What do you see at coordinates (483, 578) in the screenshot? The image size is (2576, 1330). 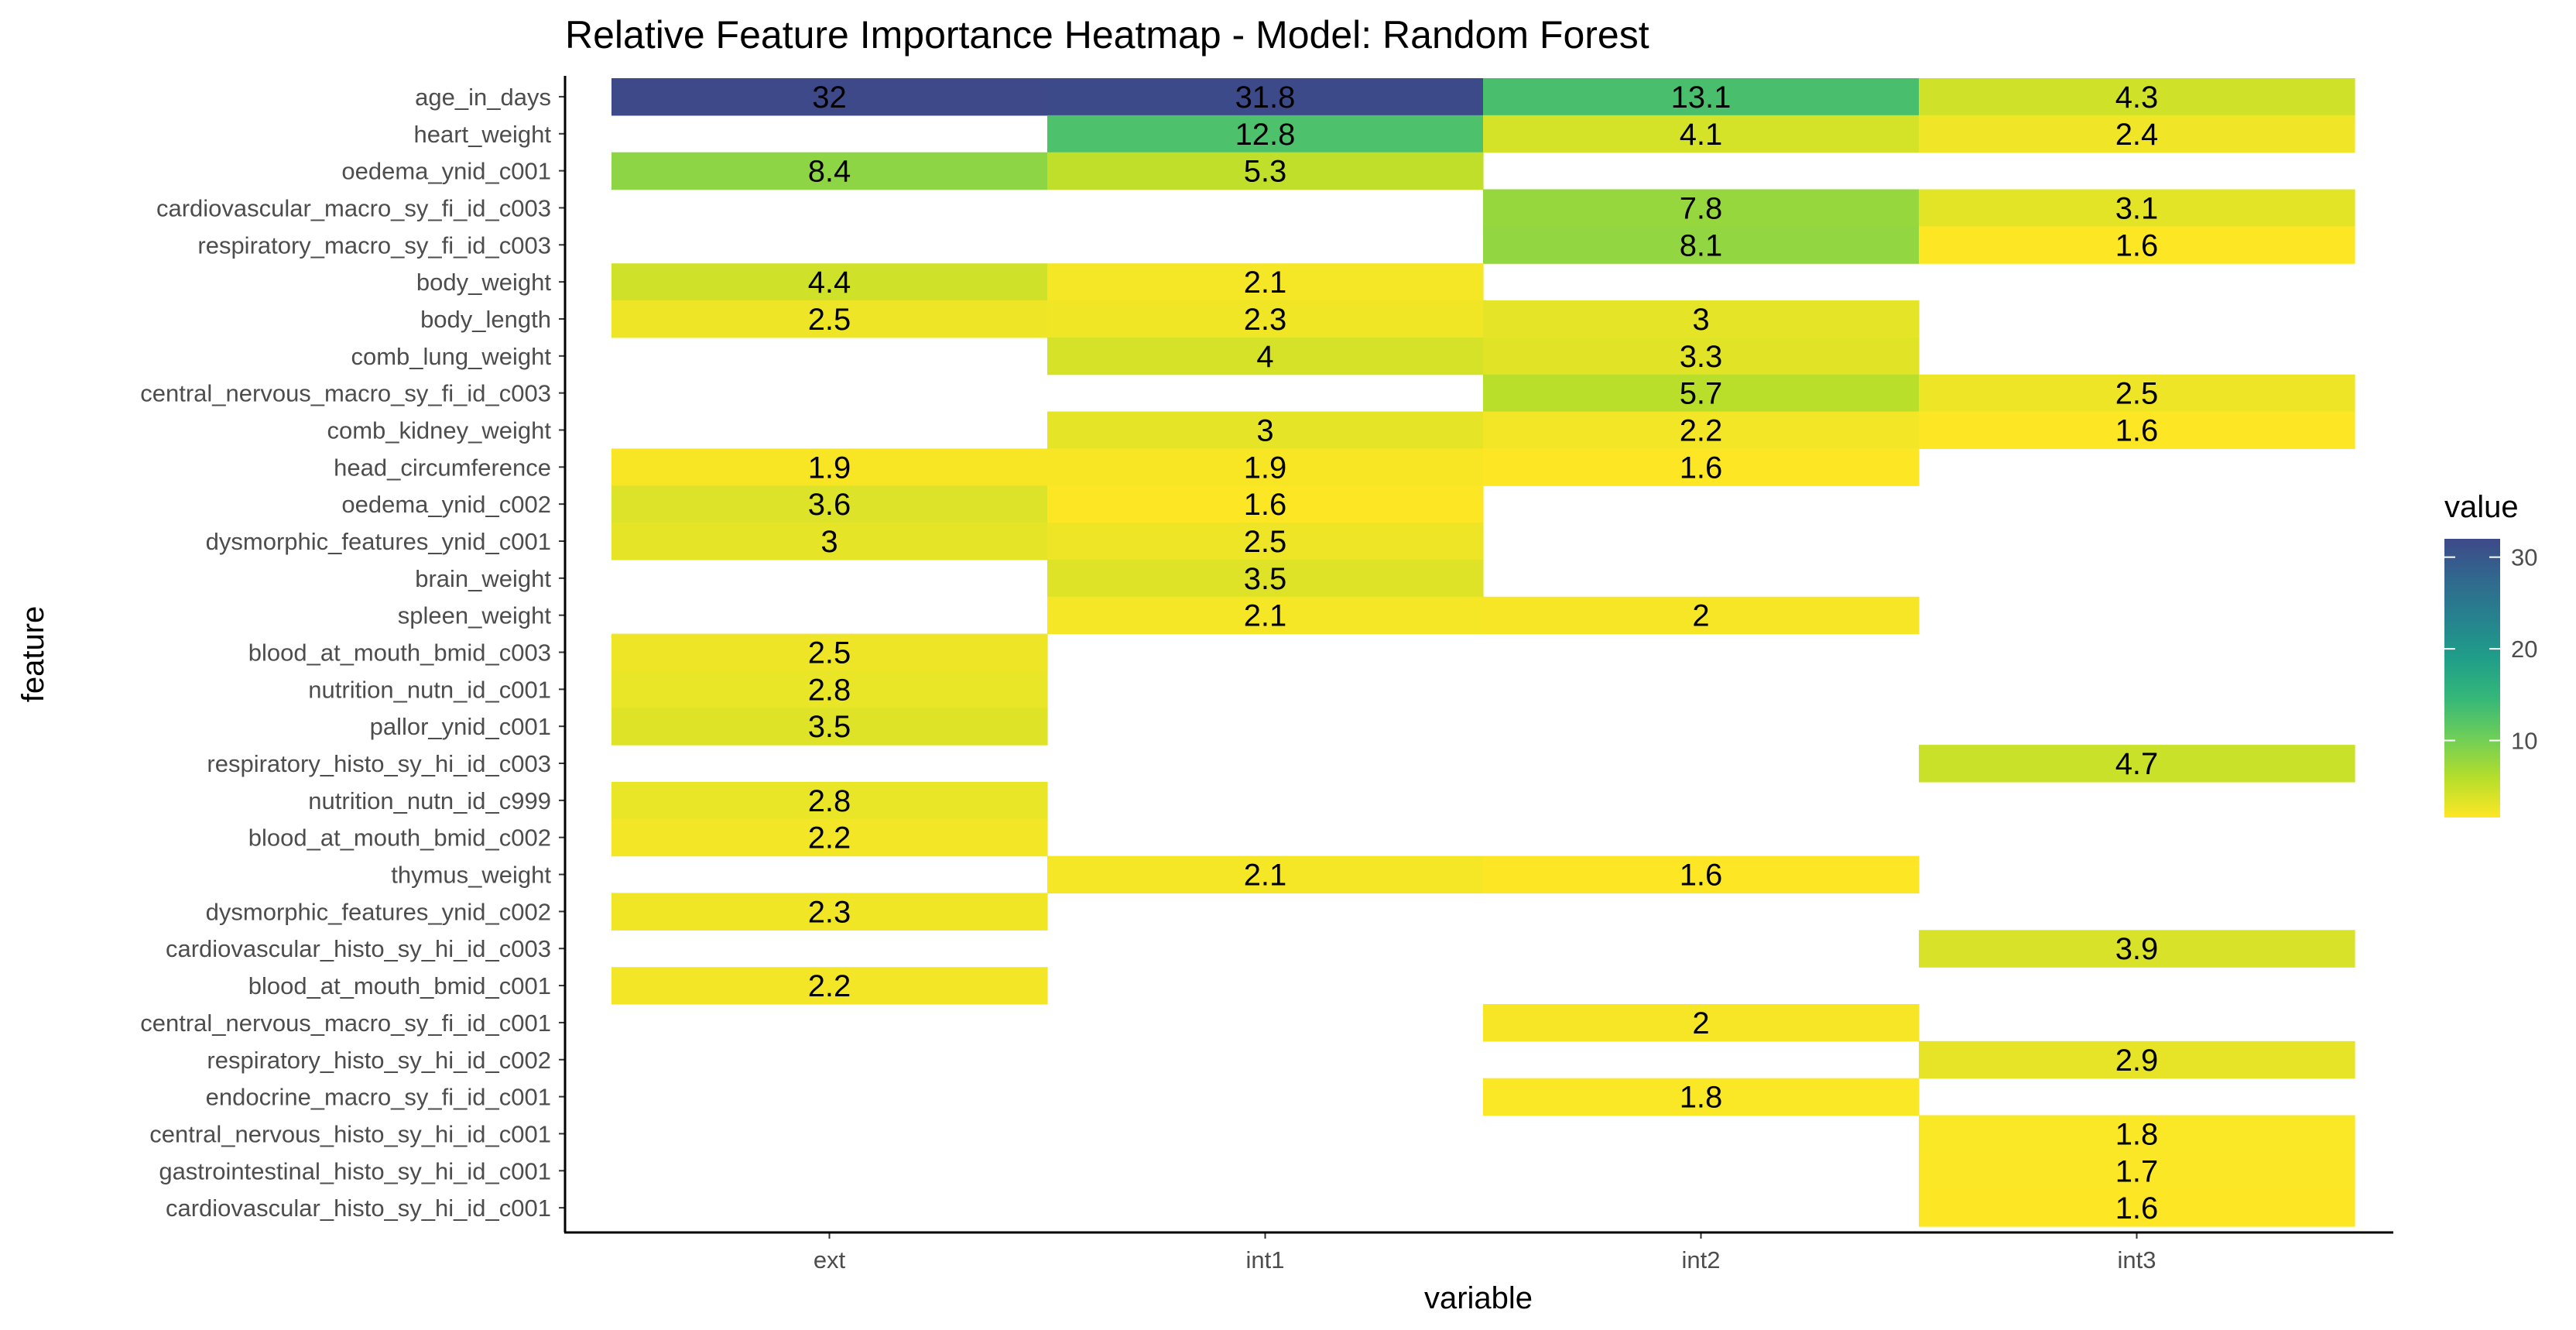 I see `y-tick-label: brain_weight` at bounding box center [483, 578].